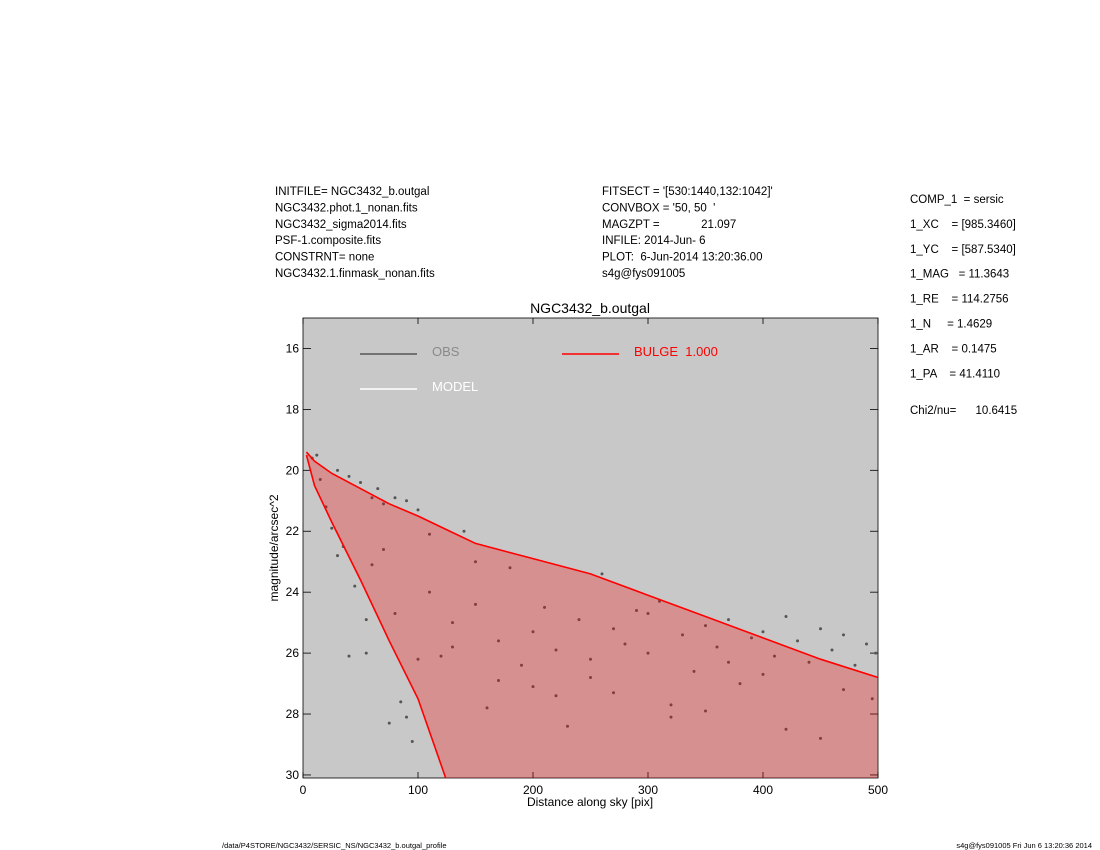 The image size is (1100, 850). What do you see at coordinates (328, 241) in the screenshot?
I see `header-line: PSF-1.composite.fits` at bounding box center [328, 241].